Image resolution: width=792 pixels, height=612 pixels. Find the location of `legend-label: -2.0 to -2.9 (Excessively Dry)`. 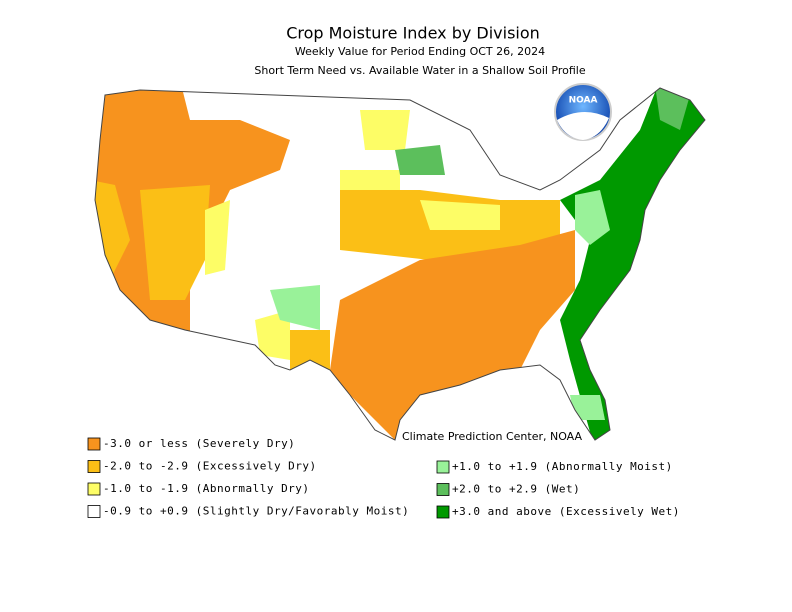

legend-label: -2.0 to -2.9 (Excessively Dry) is located at coordinates (210, 466).